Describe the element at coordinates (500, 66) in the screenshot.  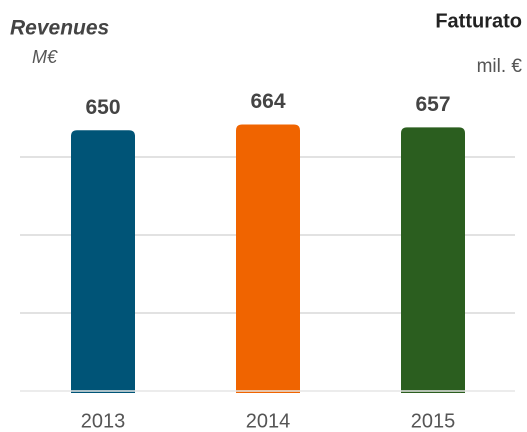
I see `chart-subtitle-it: mil. €` at that location.